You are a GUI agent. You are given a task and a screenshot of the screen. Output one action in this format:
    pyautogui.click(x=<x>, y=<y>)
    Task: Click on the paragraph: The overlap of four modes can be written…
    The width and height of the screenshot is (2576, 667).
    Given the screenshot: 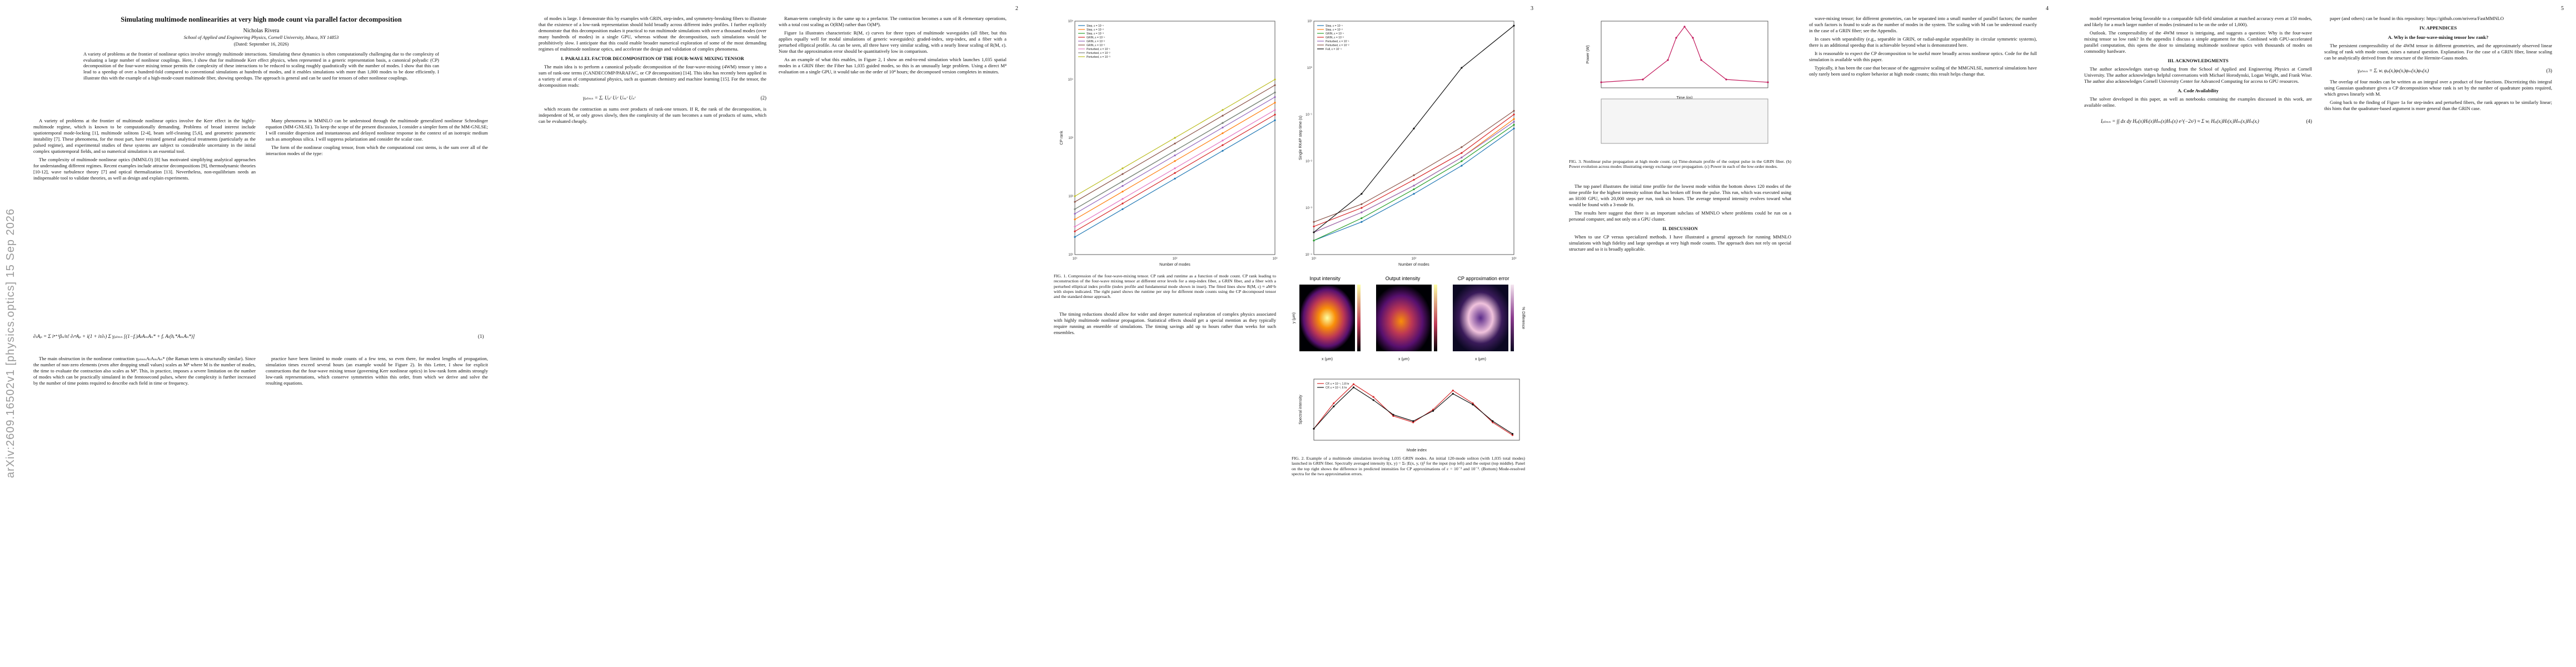 What is the action you would take?
    pyautogui.click(x=2438, y=88)
    